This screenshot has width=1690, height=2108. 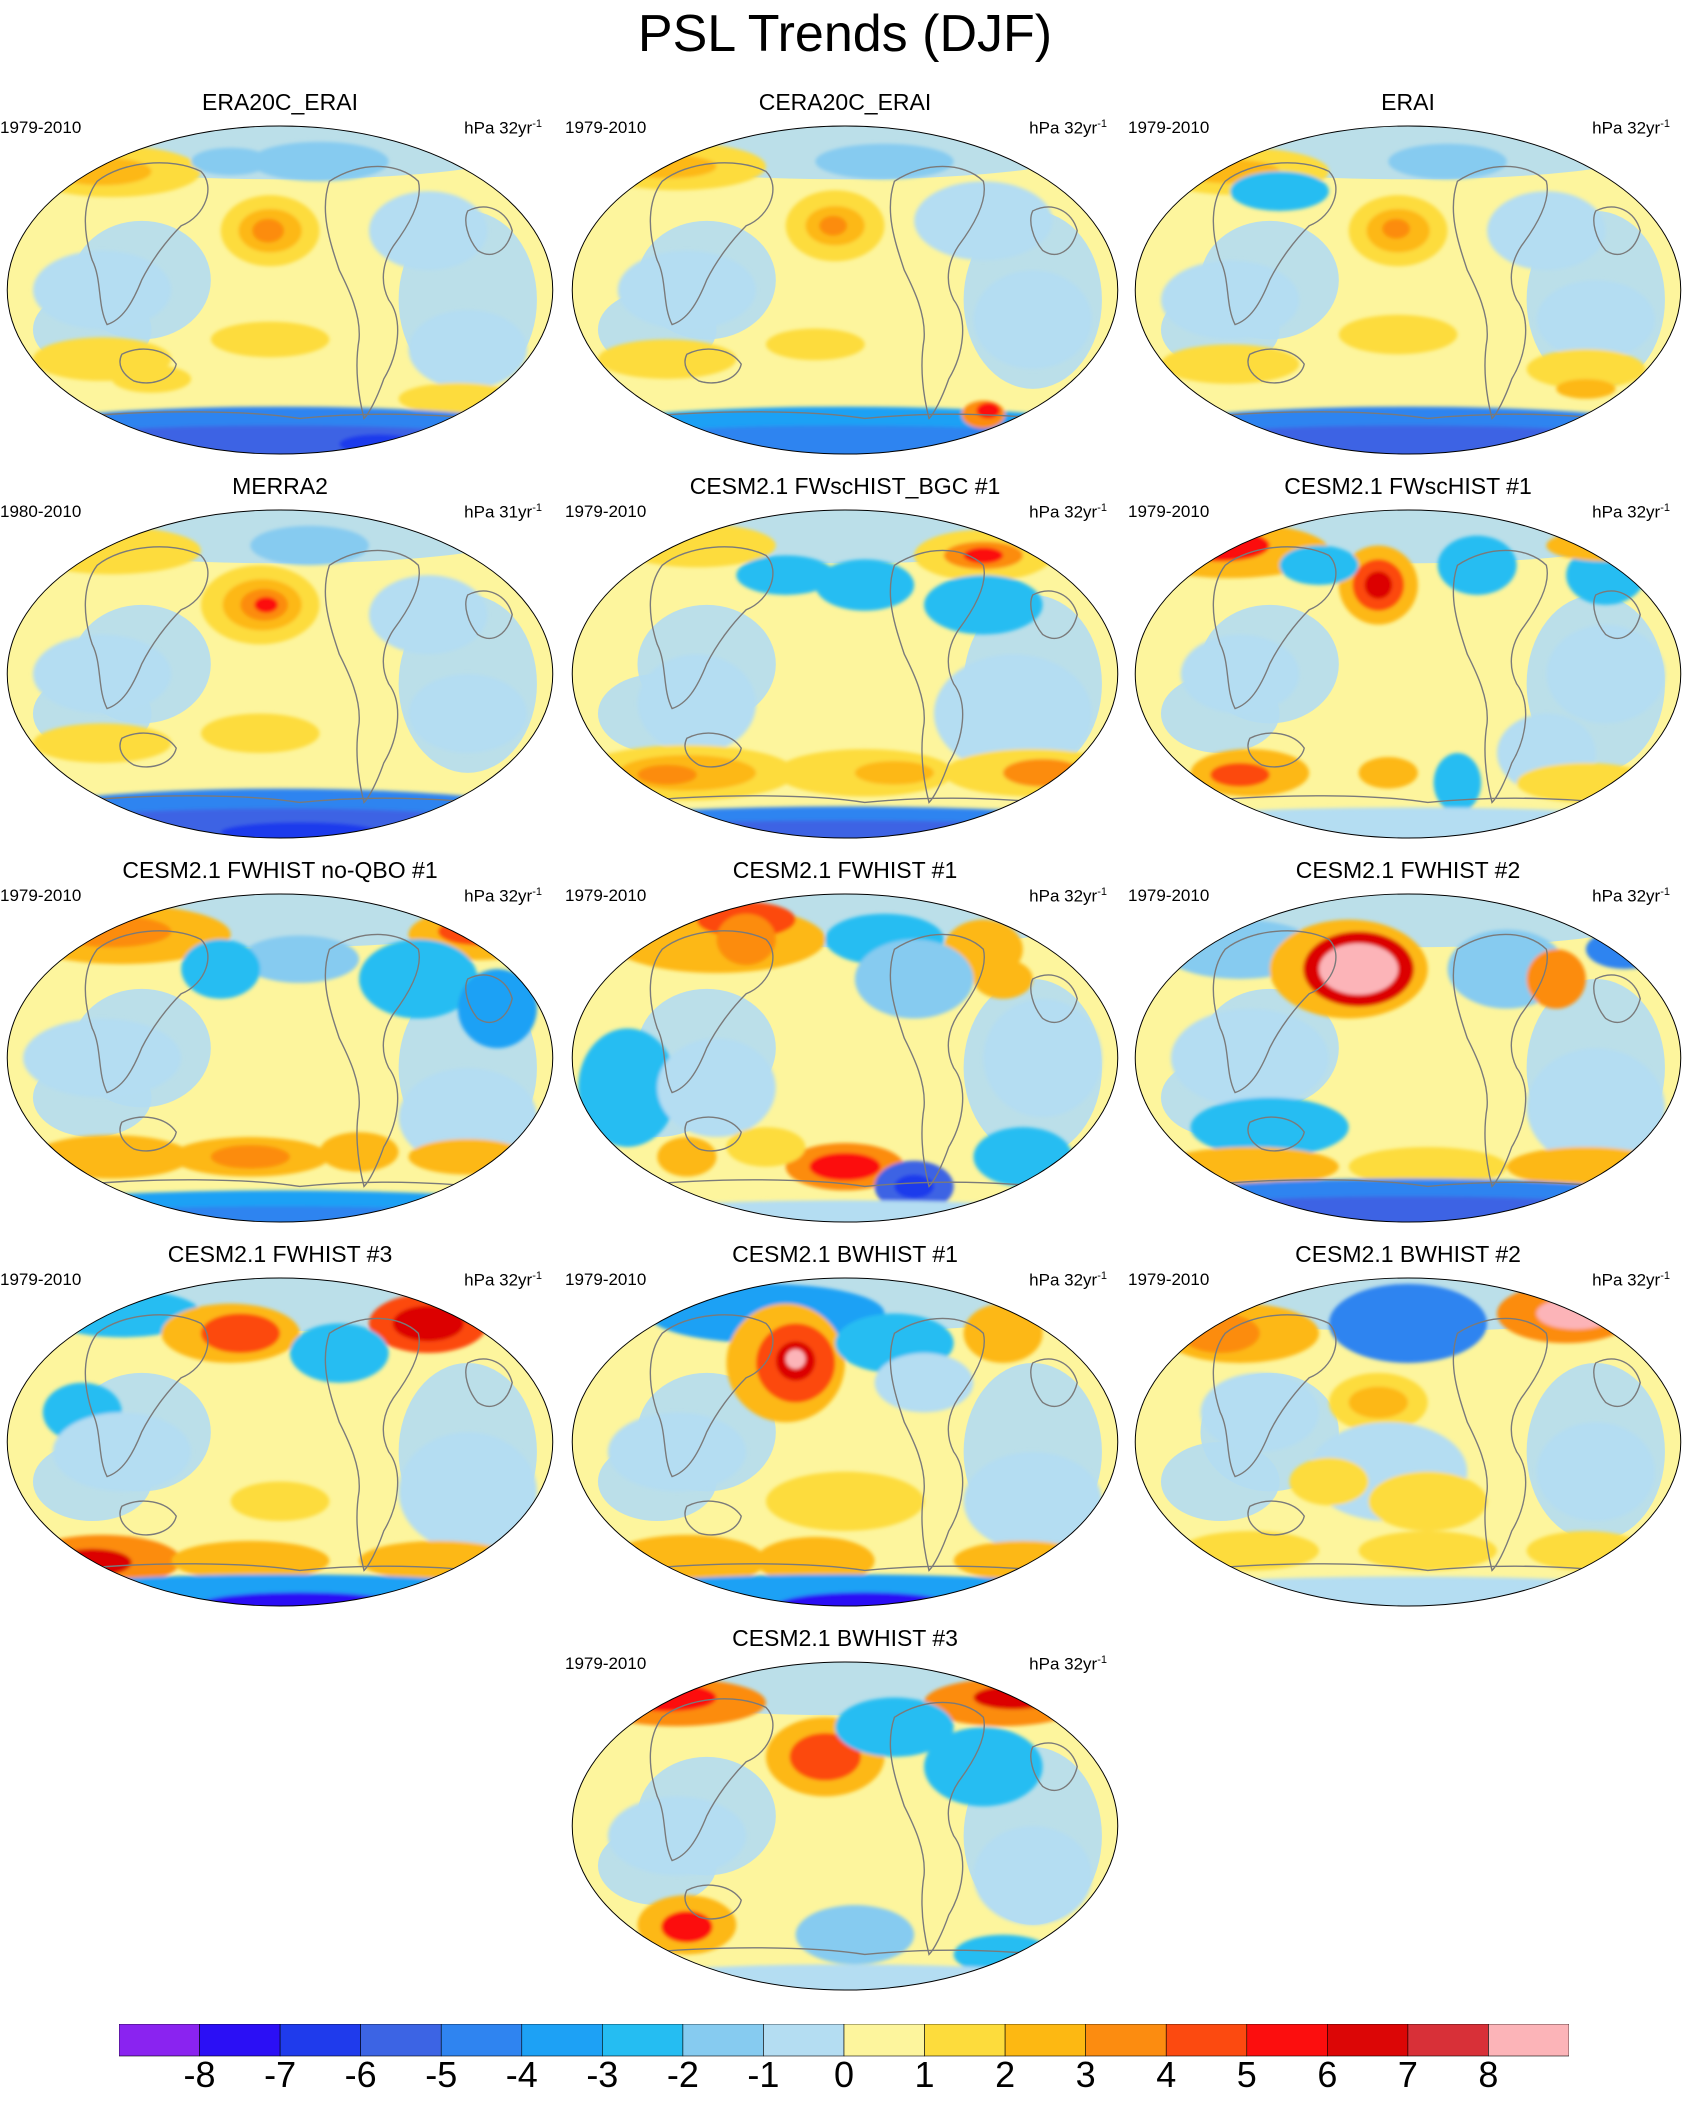 I want to click on panel-title: CESM2.1 FWscHIST #1, so click(x=1408, y=486).